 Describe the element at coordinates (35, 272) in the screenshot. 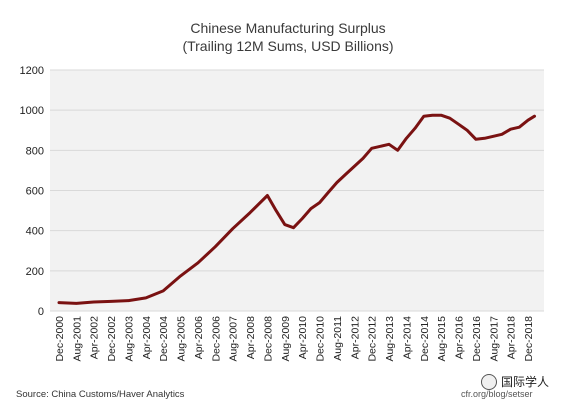

I see `y-tick-label: 200` at that location.